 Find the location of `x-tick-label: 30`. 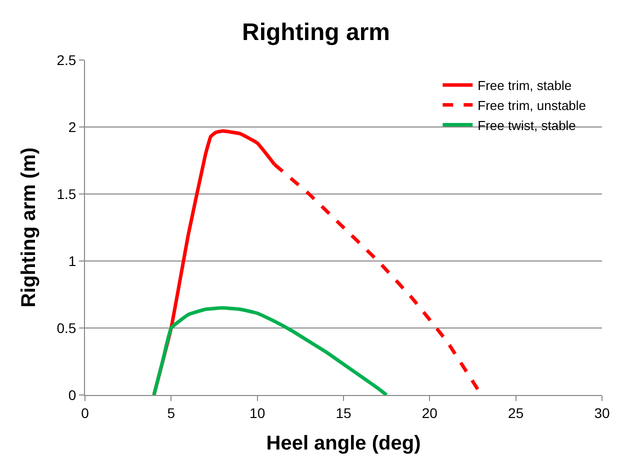

x-tick-label: 30 is located at coordinates (602, 412).